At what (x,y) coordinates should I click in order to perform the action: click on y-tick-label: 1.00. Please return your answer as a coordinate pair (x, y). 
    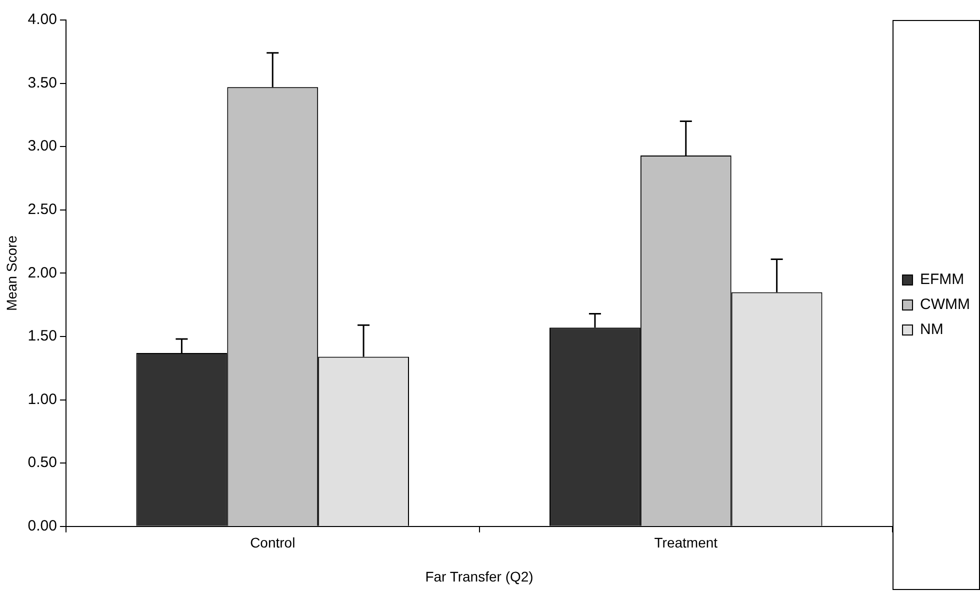
    Looking at the image, I should click on (42, 399).